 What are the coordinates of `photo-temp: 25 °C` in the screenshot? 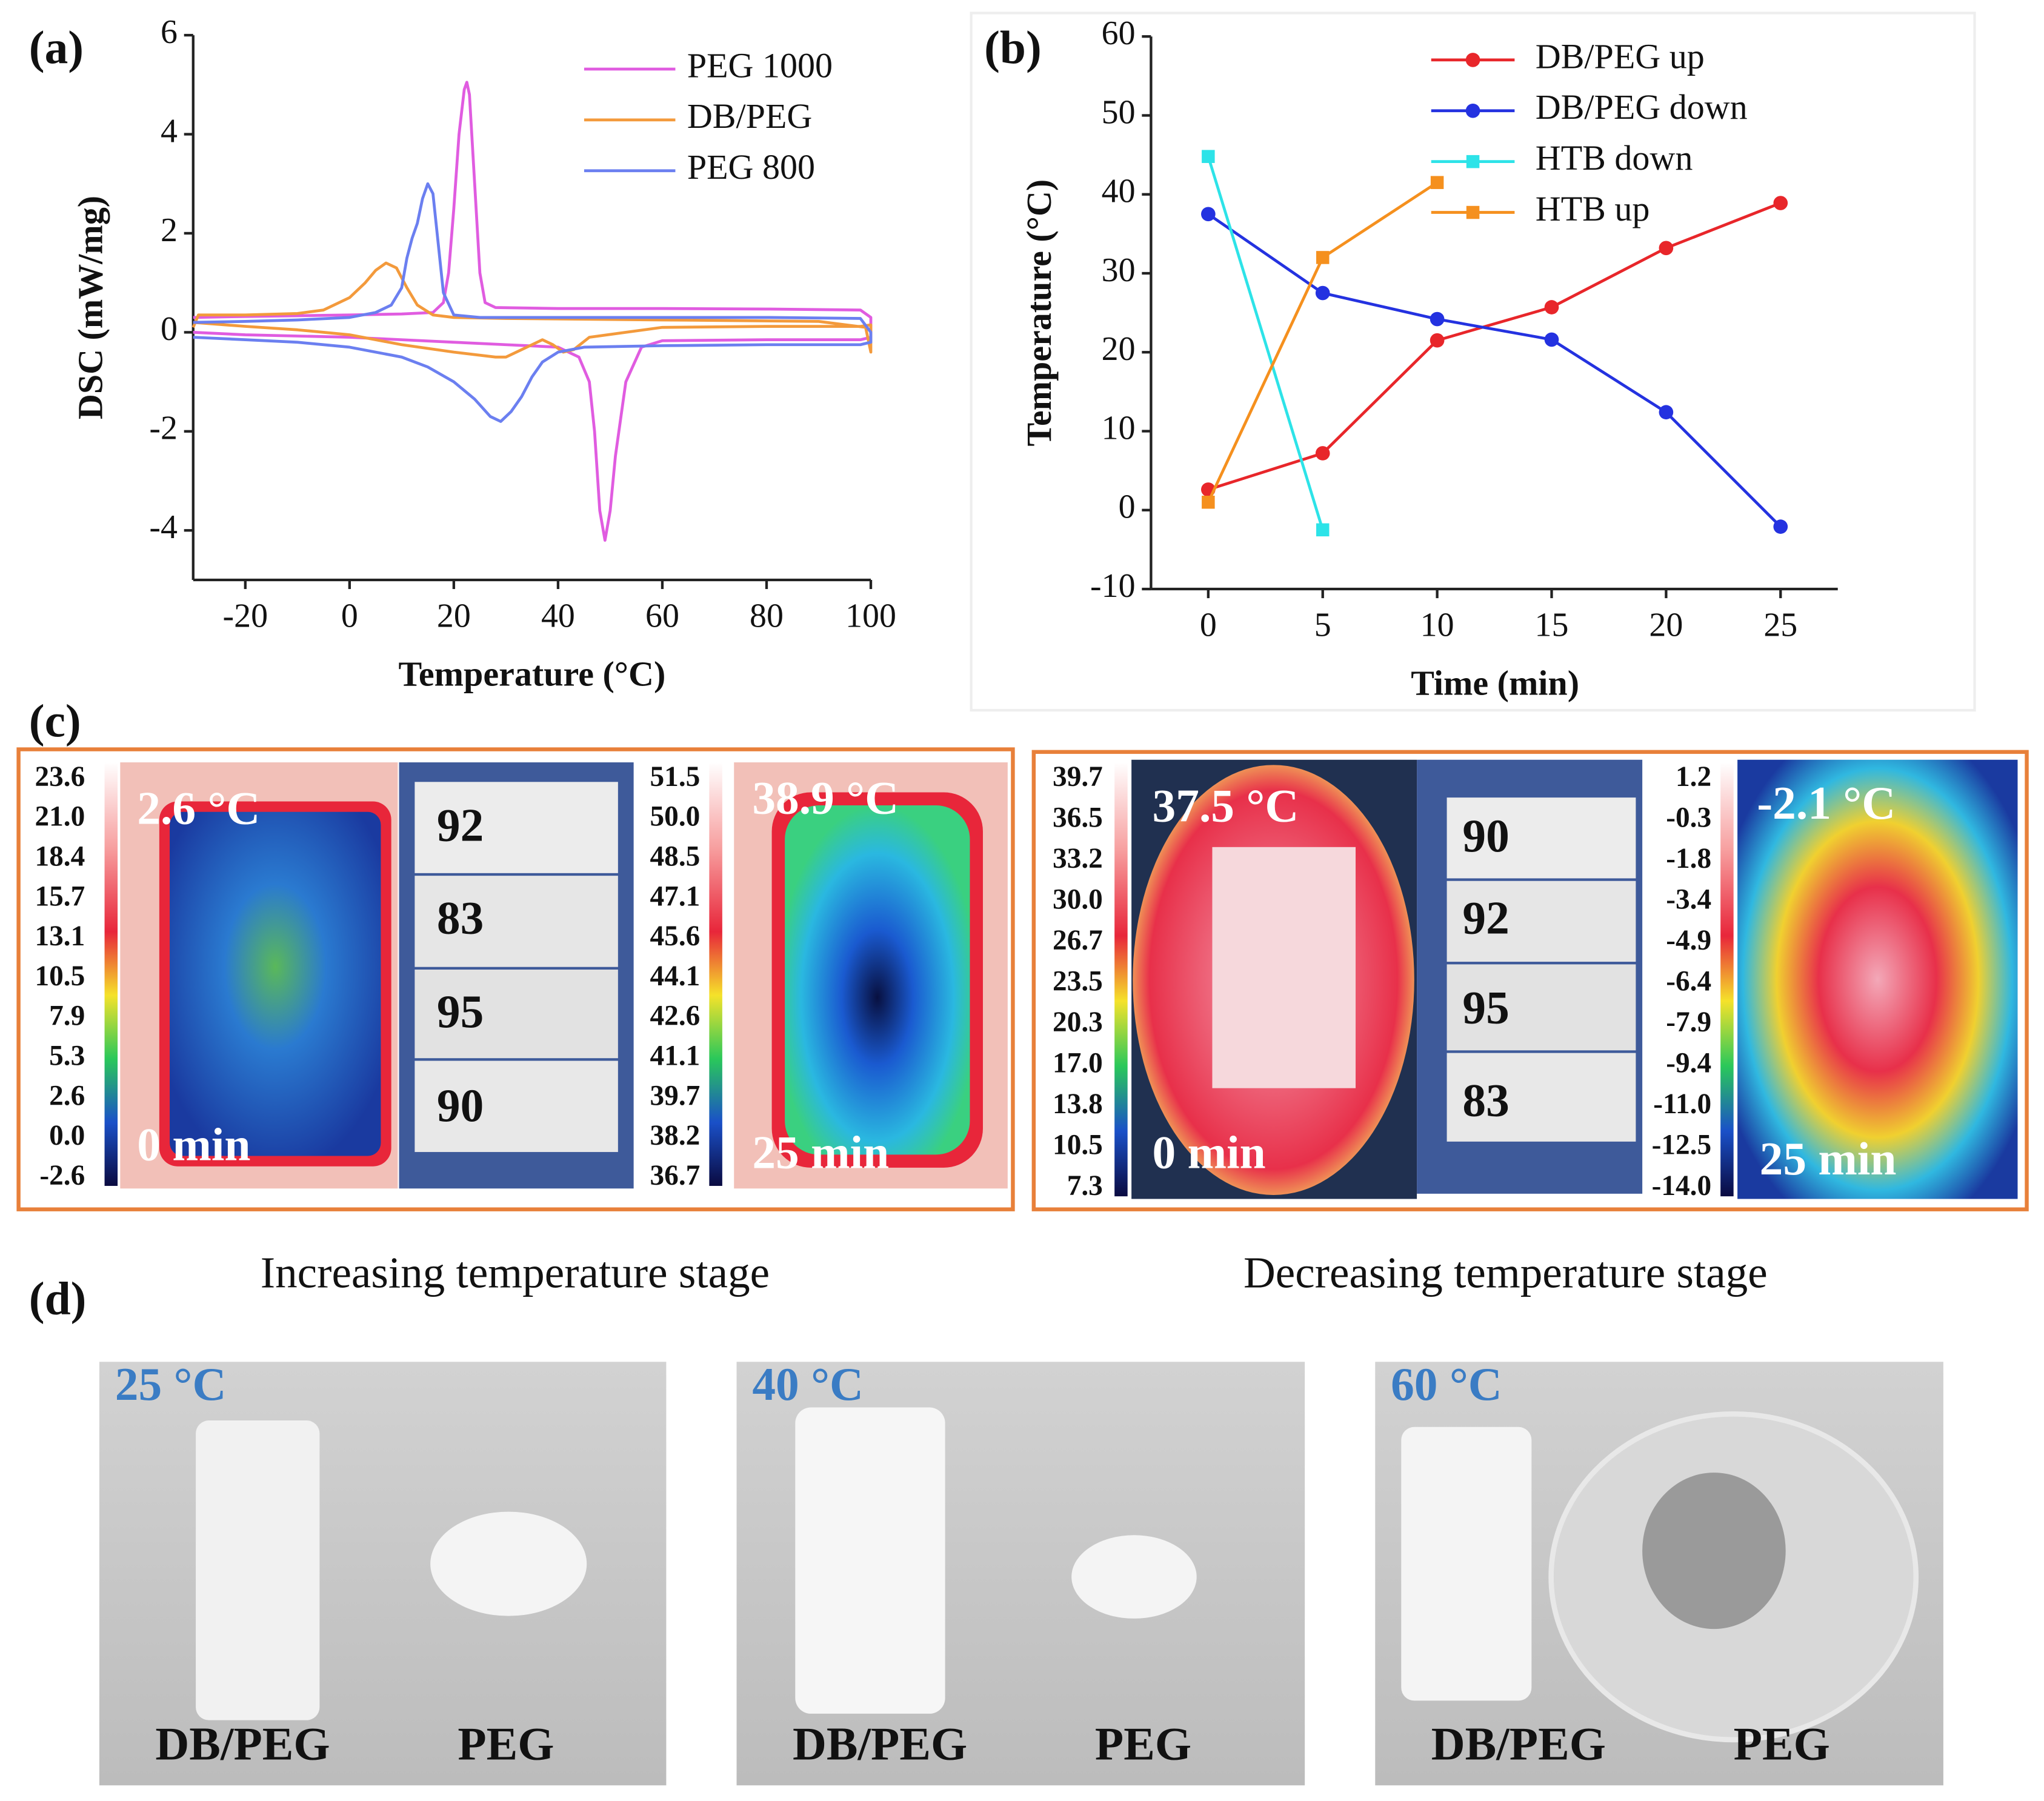 It's located at (171, 1384).